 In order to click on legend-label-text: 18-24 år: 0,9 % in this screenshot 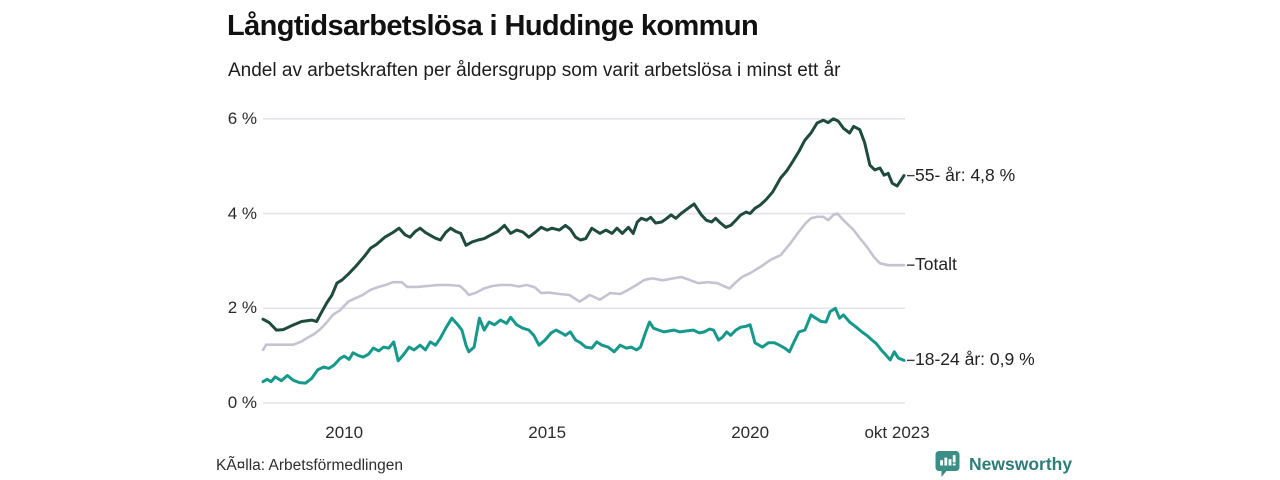, I will do `click(975, 359)`.